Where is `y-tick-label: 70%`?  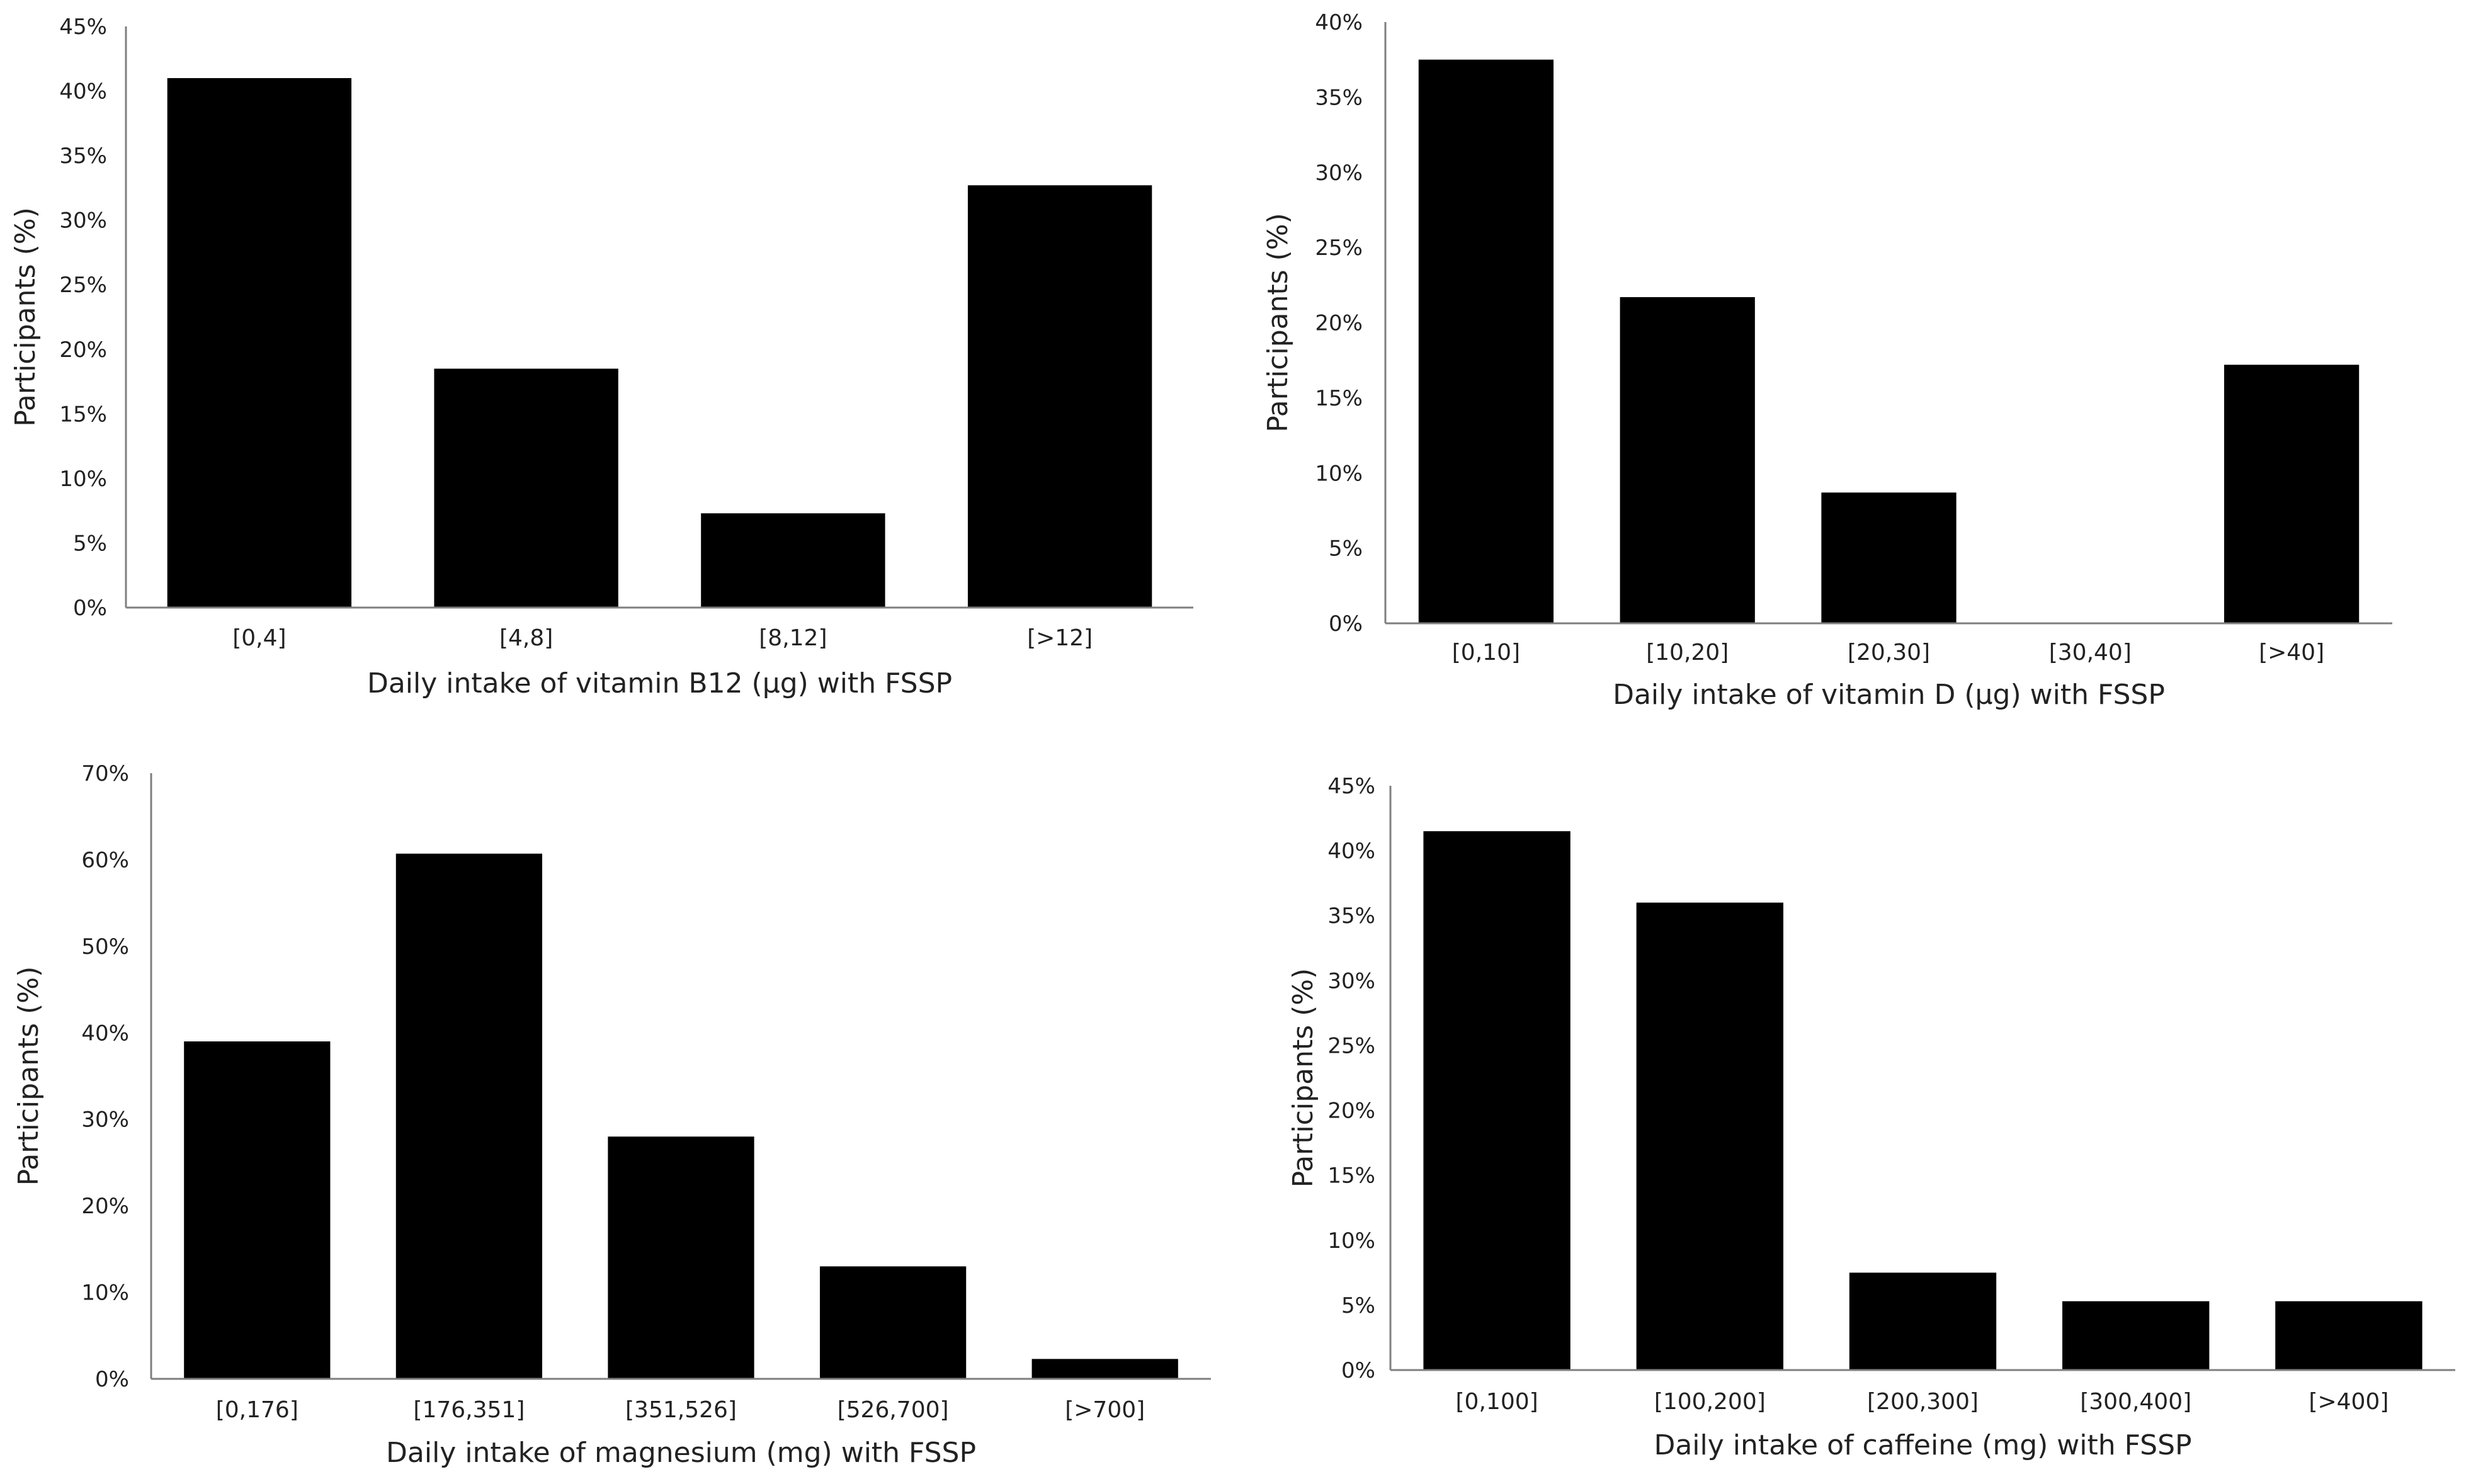 y-tick-label: 70% is located at coordinates (105, 774).